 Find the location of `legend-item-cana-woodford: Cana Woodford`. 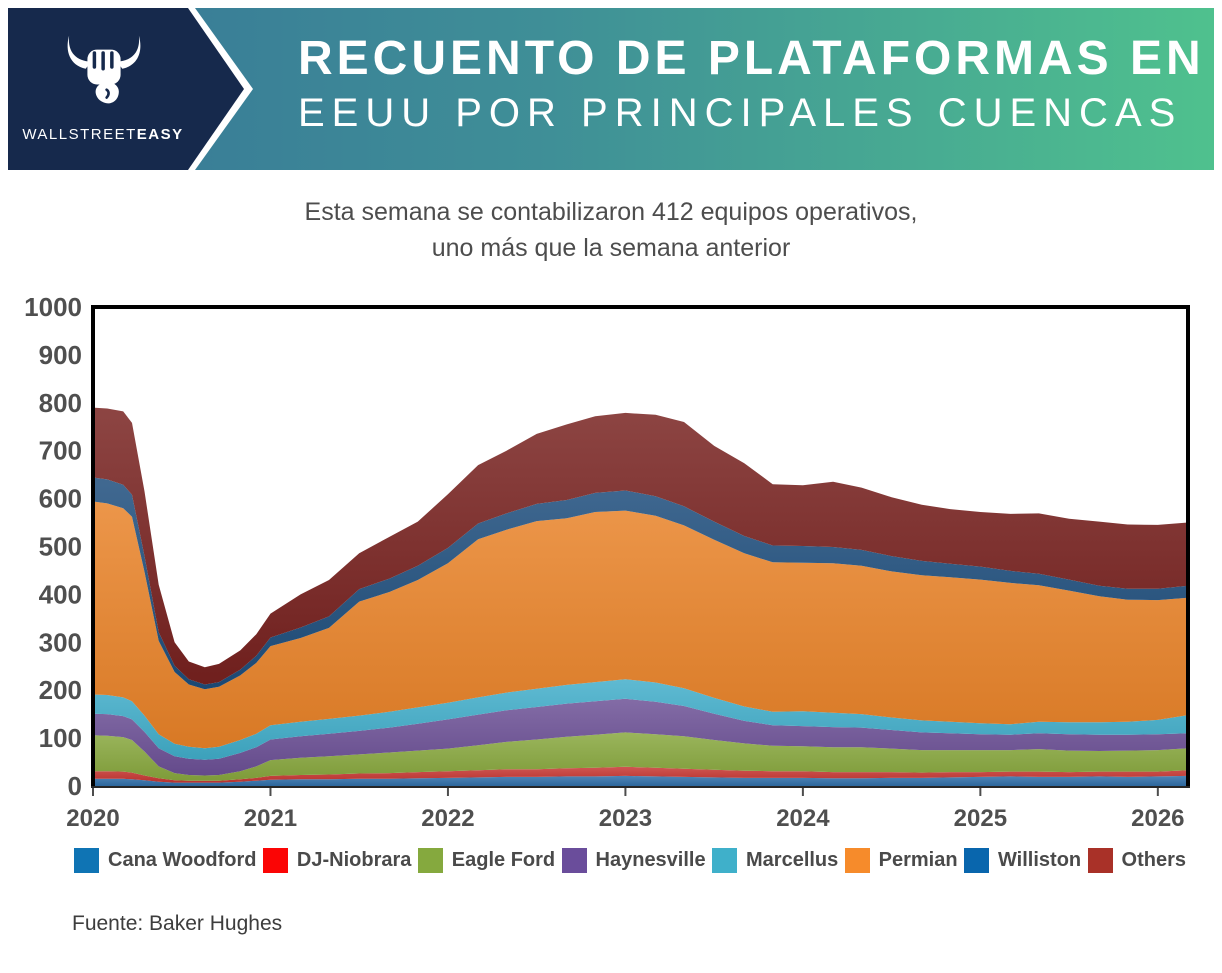

legend-item-cana-woodford: Cana Woodford is located at coordinates (165, 860).